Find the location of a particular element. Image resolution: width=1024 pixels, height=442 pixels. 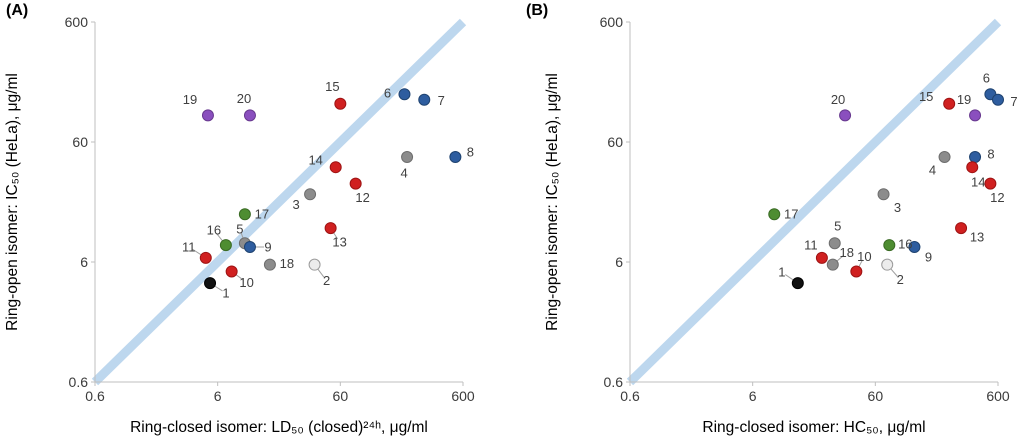

point-label-14: 14 is located at coordinates (315, 160).